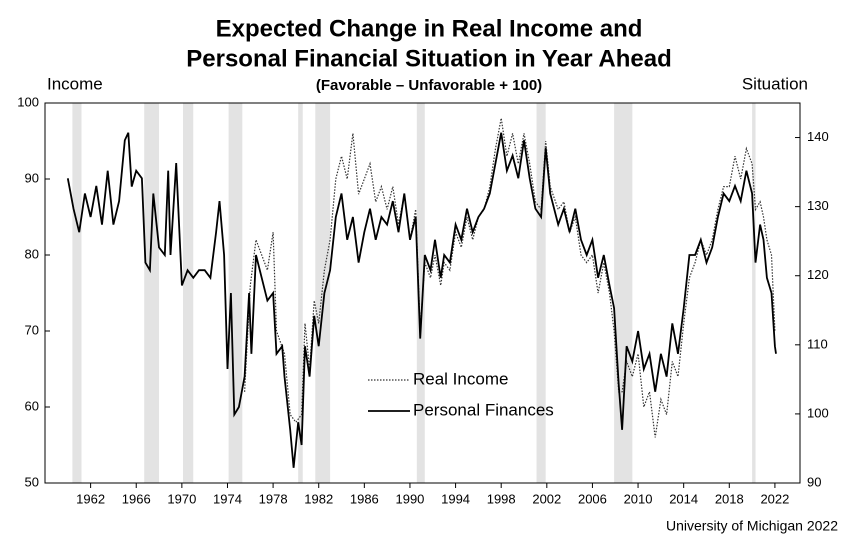 The image size is (863, 549). I want to click on y-tick-label: 50, so click(32, 481).